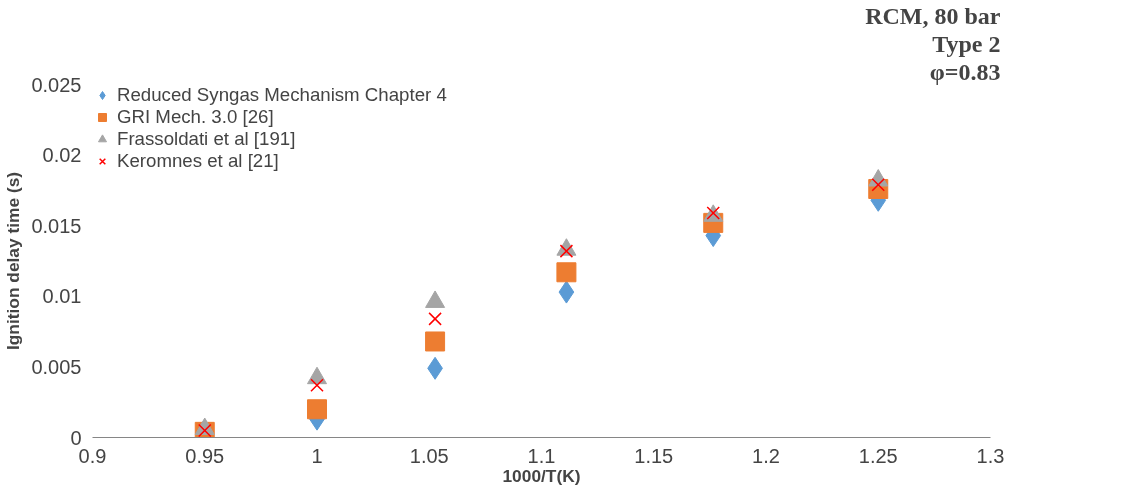  I want to click on x-tick-label: 1.1, so click(541, 455).